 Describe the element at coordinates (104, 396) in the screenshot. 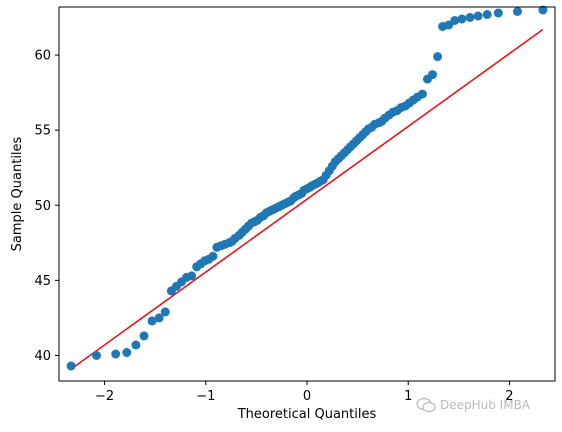

I see `x-tick-label: −2` at that location.